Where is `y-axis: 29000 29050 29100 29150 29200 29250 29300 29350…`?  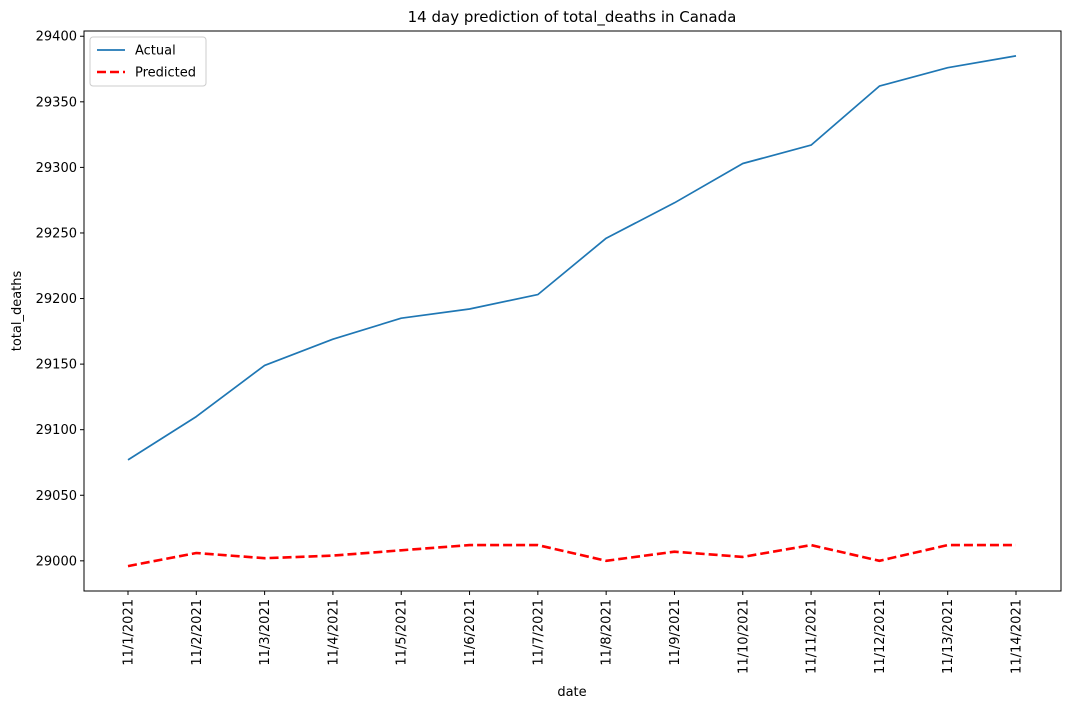
y-axis: 29000 29050 29100 29150 29200 29250 29300 29350… is located at coordinates (60, 299).